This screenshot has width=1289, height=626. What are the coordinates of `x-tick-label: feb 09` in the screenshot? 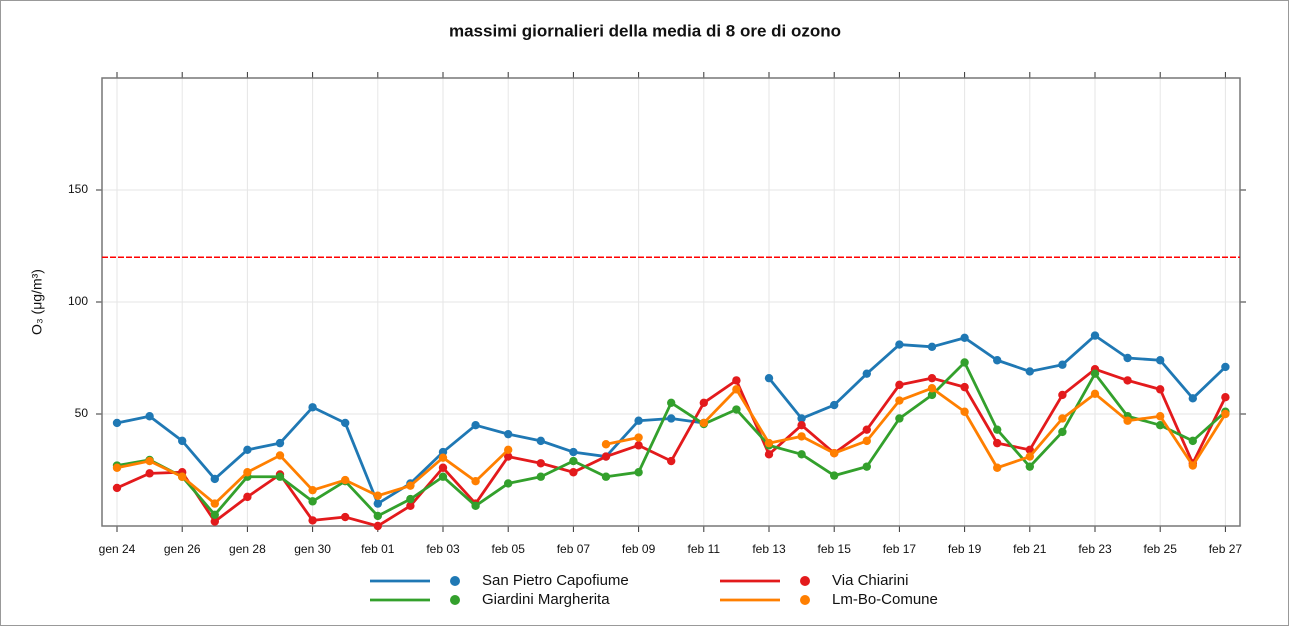 It's located at (639, 549).